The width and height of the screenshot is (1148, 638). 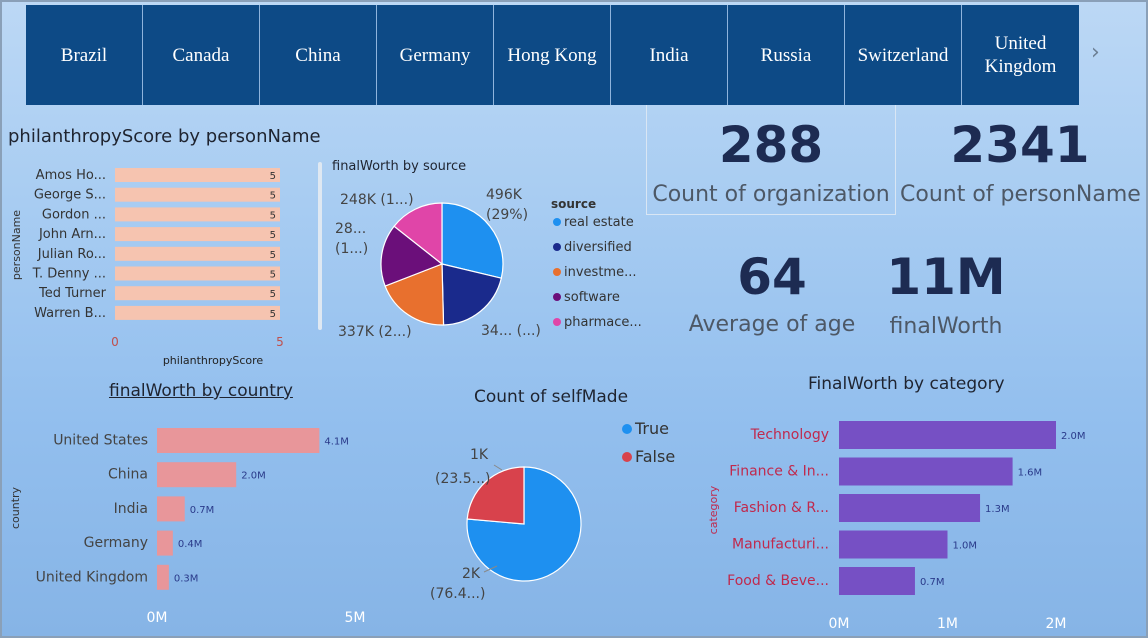 What do you see at coordinates (946, 277) in the screenshot?
I see `kpi-final-worth-value: 11M` at bounding box center [946, 277].